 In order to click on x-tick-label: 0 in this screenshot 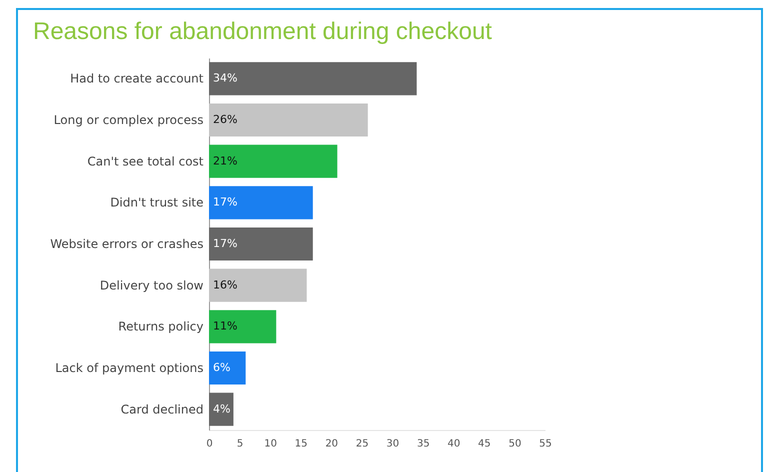, I will do `click(209, 444)`.